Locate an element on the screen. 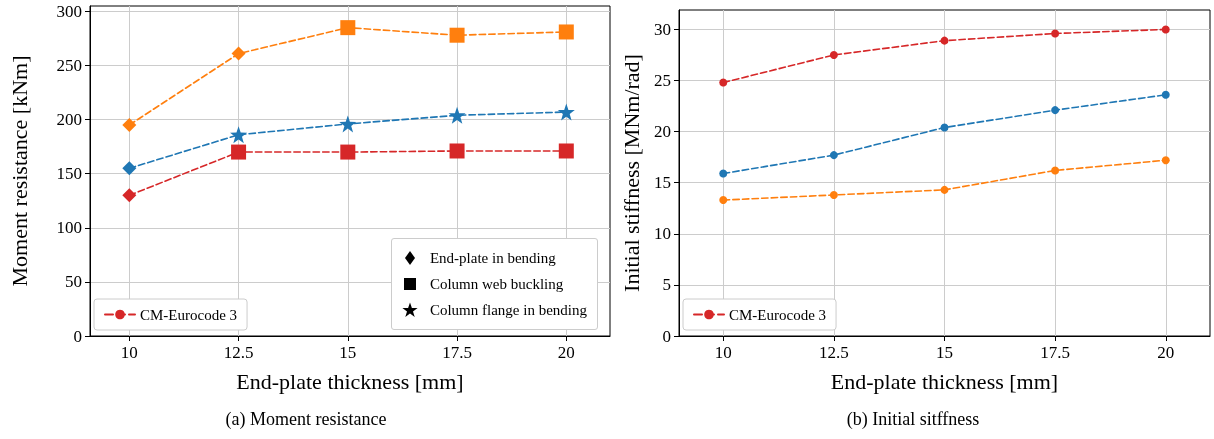 The image size is (1214, 439). y-axis-title: Initial stiffness [MNm/rad] is located at coordinates (631, 173).